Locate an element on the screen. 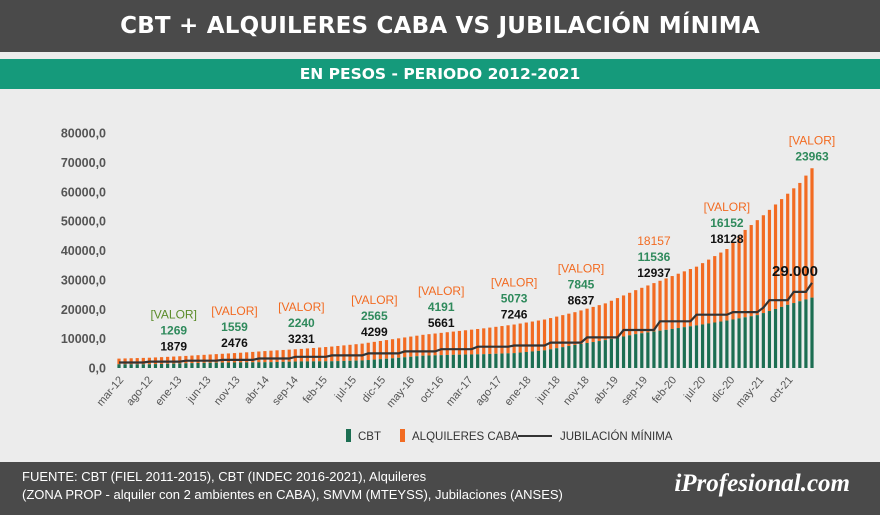 The image size is (880, 515). x-tick-label: feb-20 is located at coordinates (664, 390).